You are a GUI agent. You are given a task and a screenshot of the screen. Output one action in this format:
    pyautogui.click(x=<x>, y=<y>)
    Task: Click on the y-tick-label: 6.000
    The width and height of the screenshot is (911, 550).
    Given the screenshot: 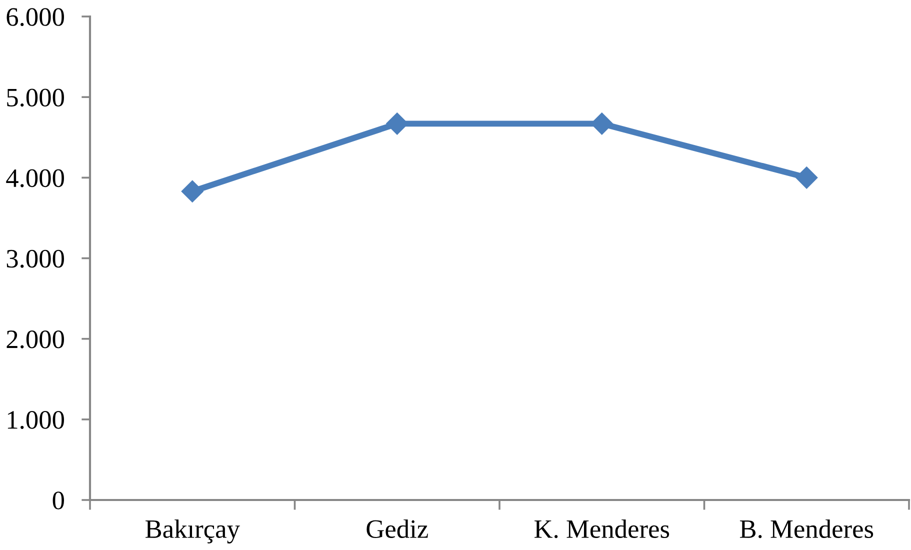 What is the action you would take?
    pyautogui.click(x=35, y=17)
    